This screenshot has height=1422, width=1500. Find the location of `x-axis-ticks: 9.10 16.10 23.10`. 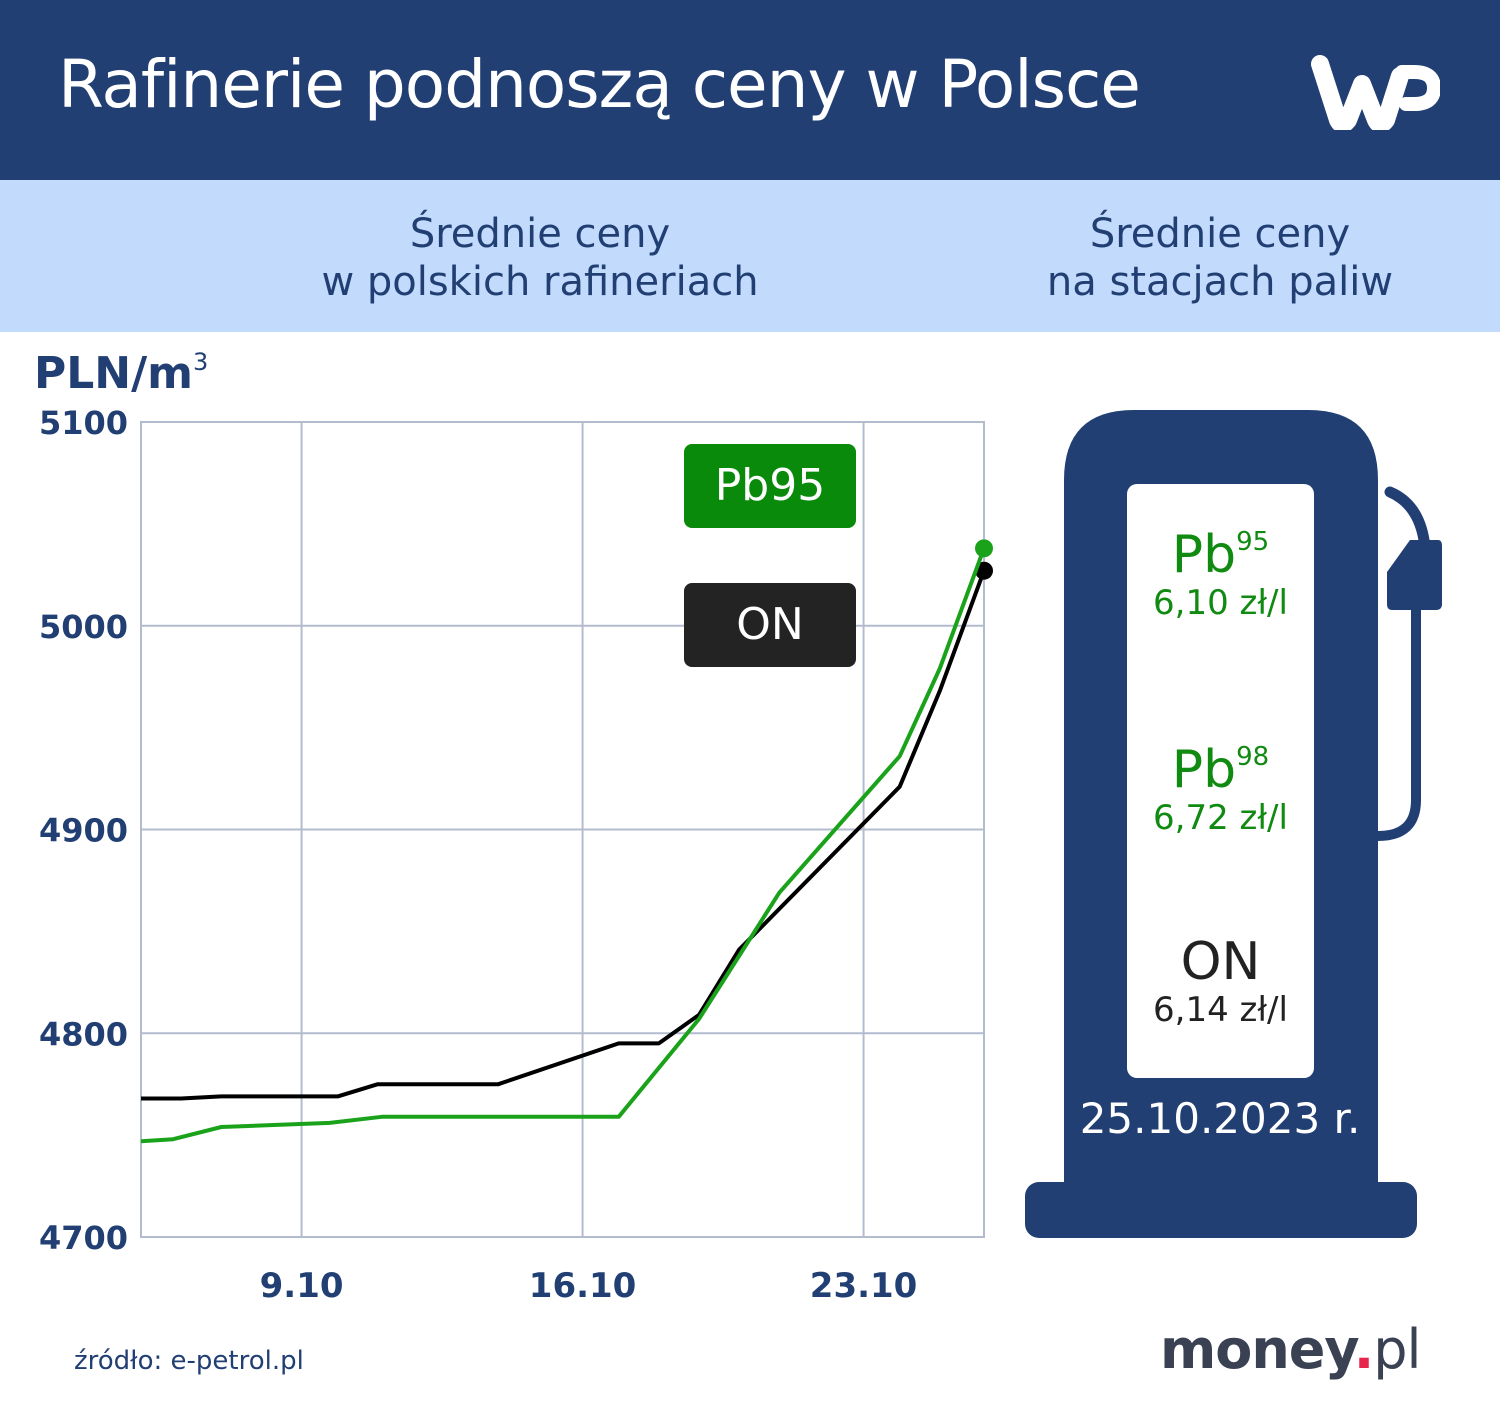

x-axis-ticks: 9.10 16.10 23.10 is located at coordinates (589, 1286).